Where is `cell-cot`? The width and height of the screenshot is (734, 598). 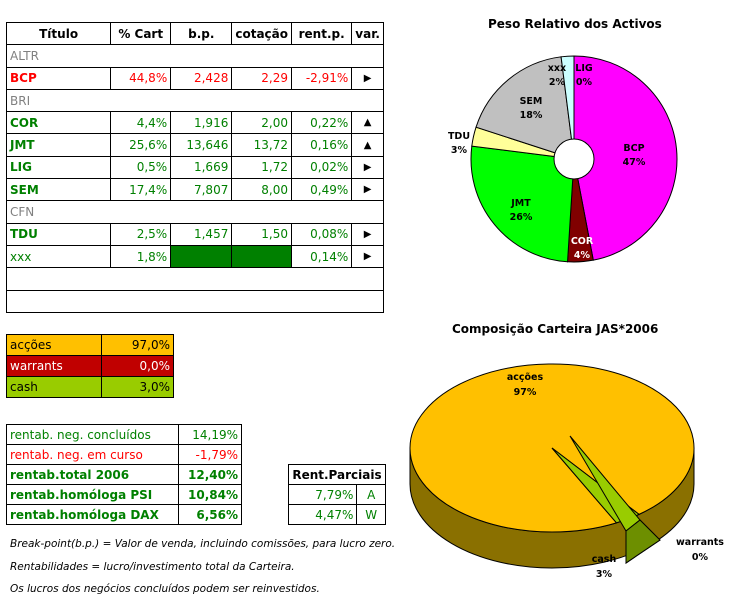
cell-cot is located at coordinates (261, 256).